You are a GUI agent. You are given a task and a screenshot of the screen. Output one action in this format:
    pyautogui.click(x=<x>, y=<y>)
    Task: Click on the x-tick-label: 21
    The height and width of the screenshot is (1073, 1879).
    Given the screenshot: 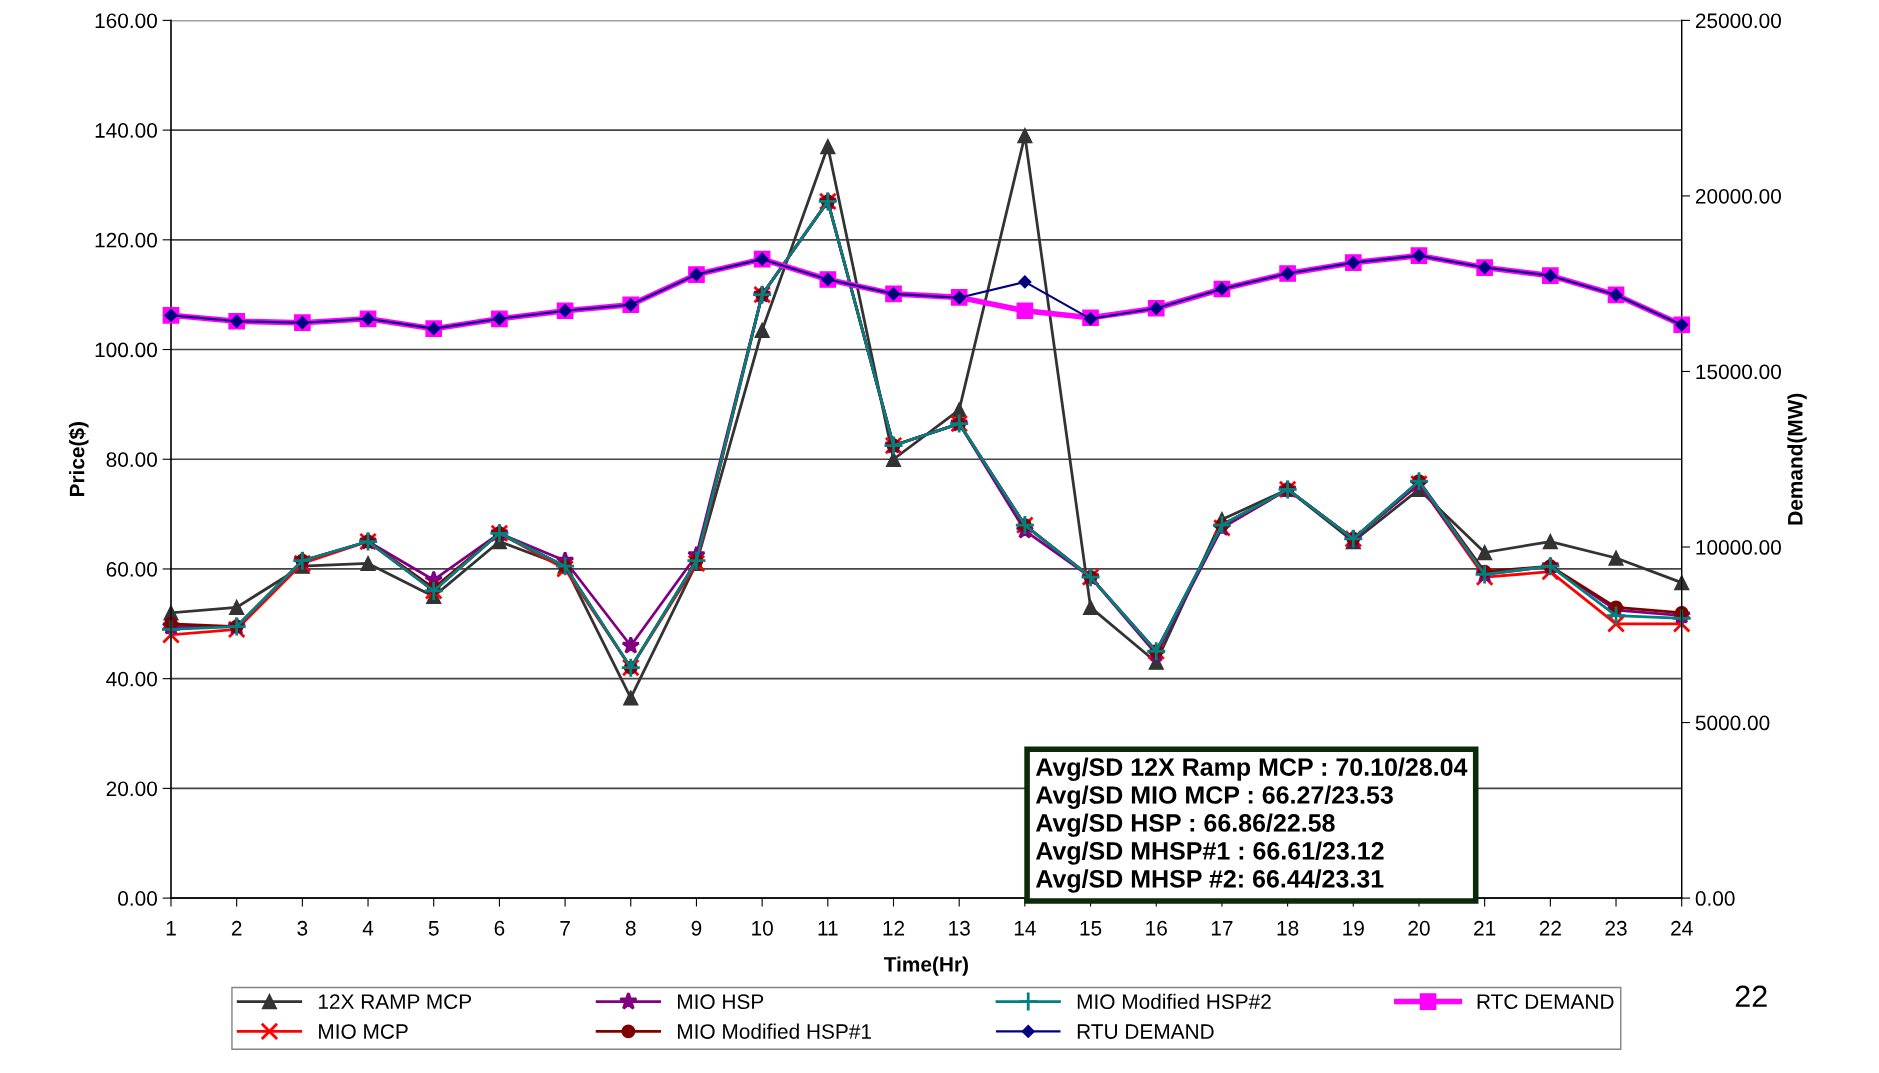 What is the action you would take?
    pyautogui.click(x=1485, y=928)
    